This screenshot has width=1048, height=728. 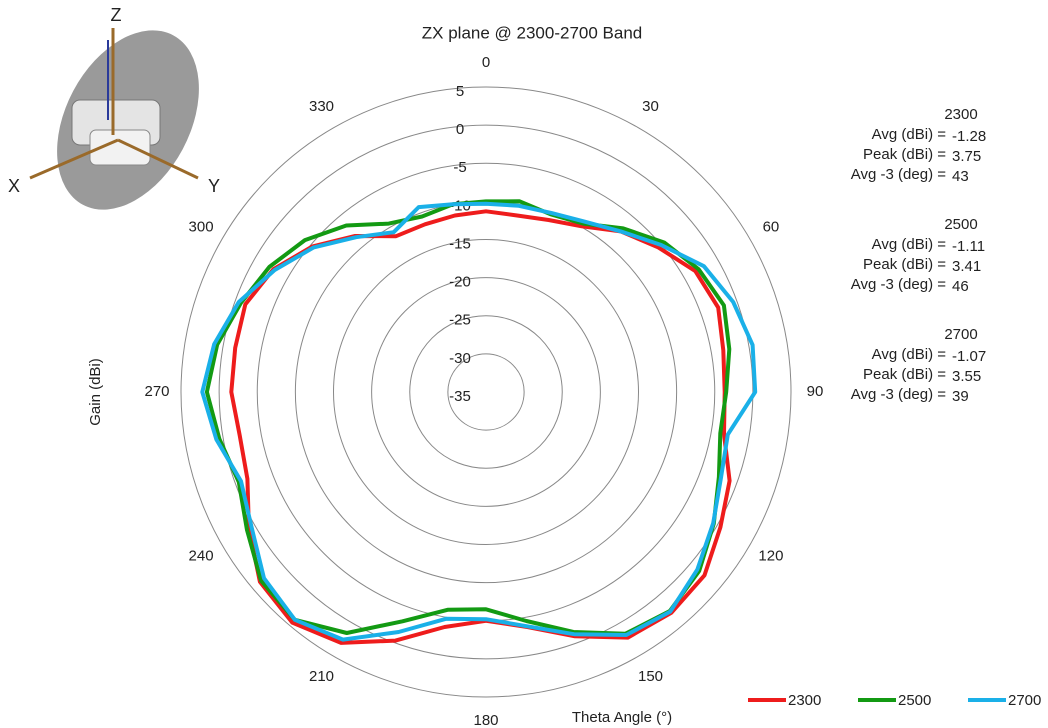 What do you see at coordinates (960, 176) in the screenshot?
I see `stats-value: 43` at bounding box center [960, 176].